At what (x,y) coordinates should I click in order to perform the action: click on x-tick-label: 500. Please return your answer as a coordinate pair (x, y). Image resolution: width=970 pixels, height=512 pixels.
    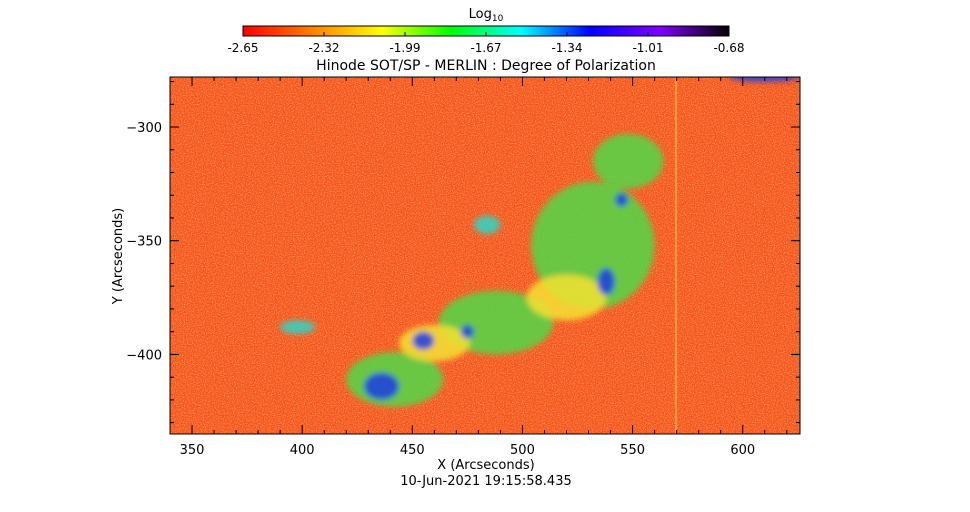
    Looking at the image, I should click on (522, 450).